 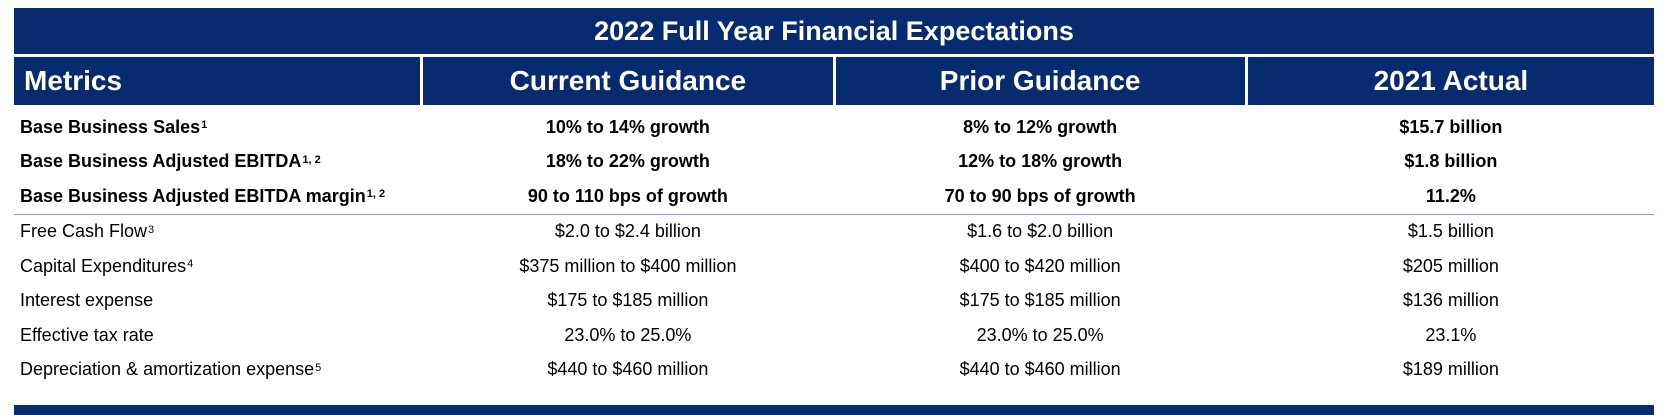 What do you see at coordinates (1040, 369) in the screenshot?
I see `prior-guidance-cell: $440 to $460 million` at bounding box center [1040, 369].